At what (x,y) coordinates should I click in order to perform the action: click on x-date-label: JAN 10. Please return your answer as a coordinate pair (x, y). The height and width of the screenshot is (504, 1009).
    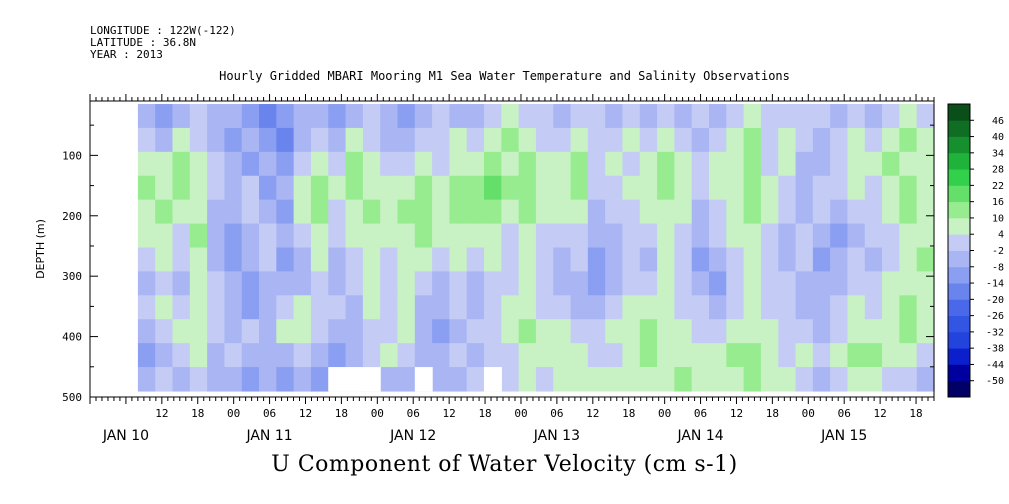
    Looking at the image, I should click on (125, 436).